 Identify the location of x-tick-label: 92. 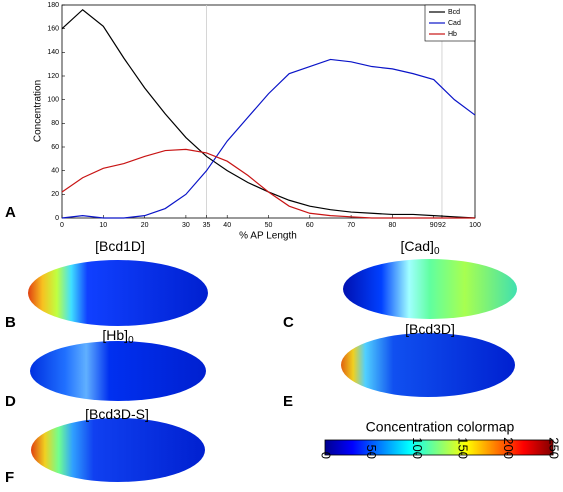
(442, 225).